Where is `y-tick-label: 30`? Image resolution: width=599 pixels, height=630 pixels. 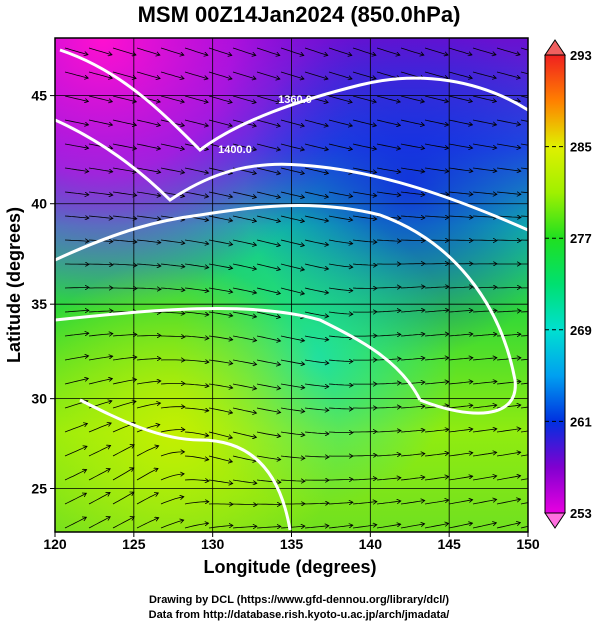
y-tick-label: 30 is located at coordinates (39, 399).